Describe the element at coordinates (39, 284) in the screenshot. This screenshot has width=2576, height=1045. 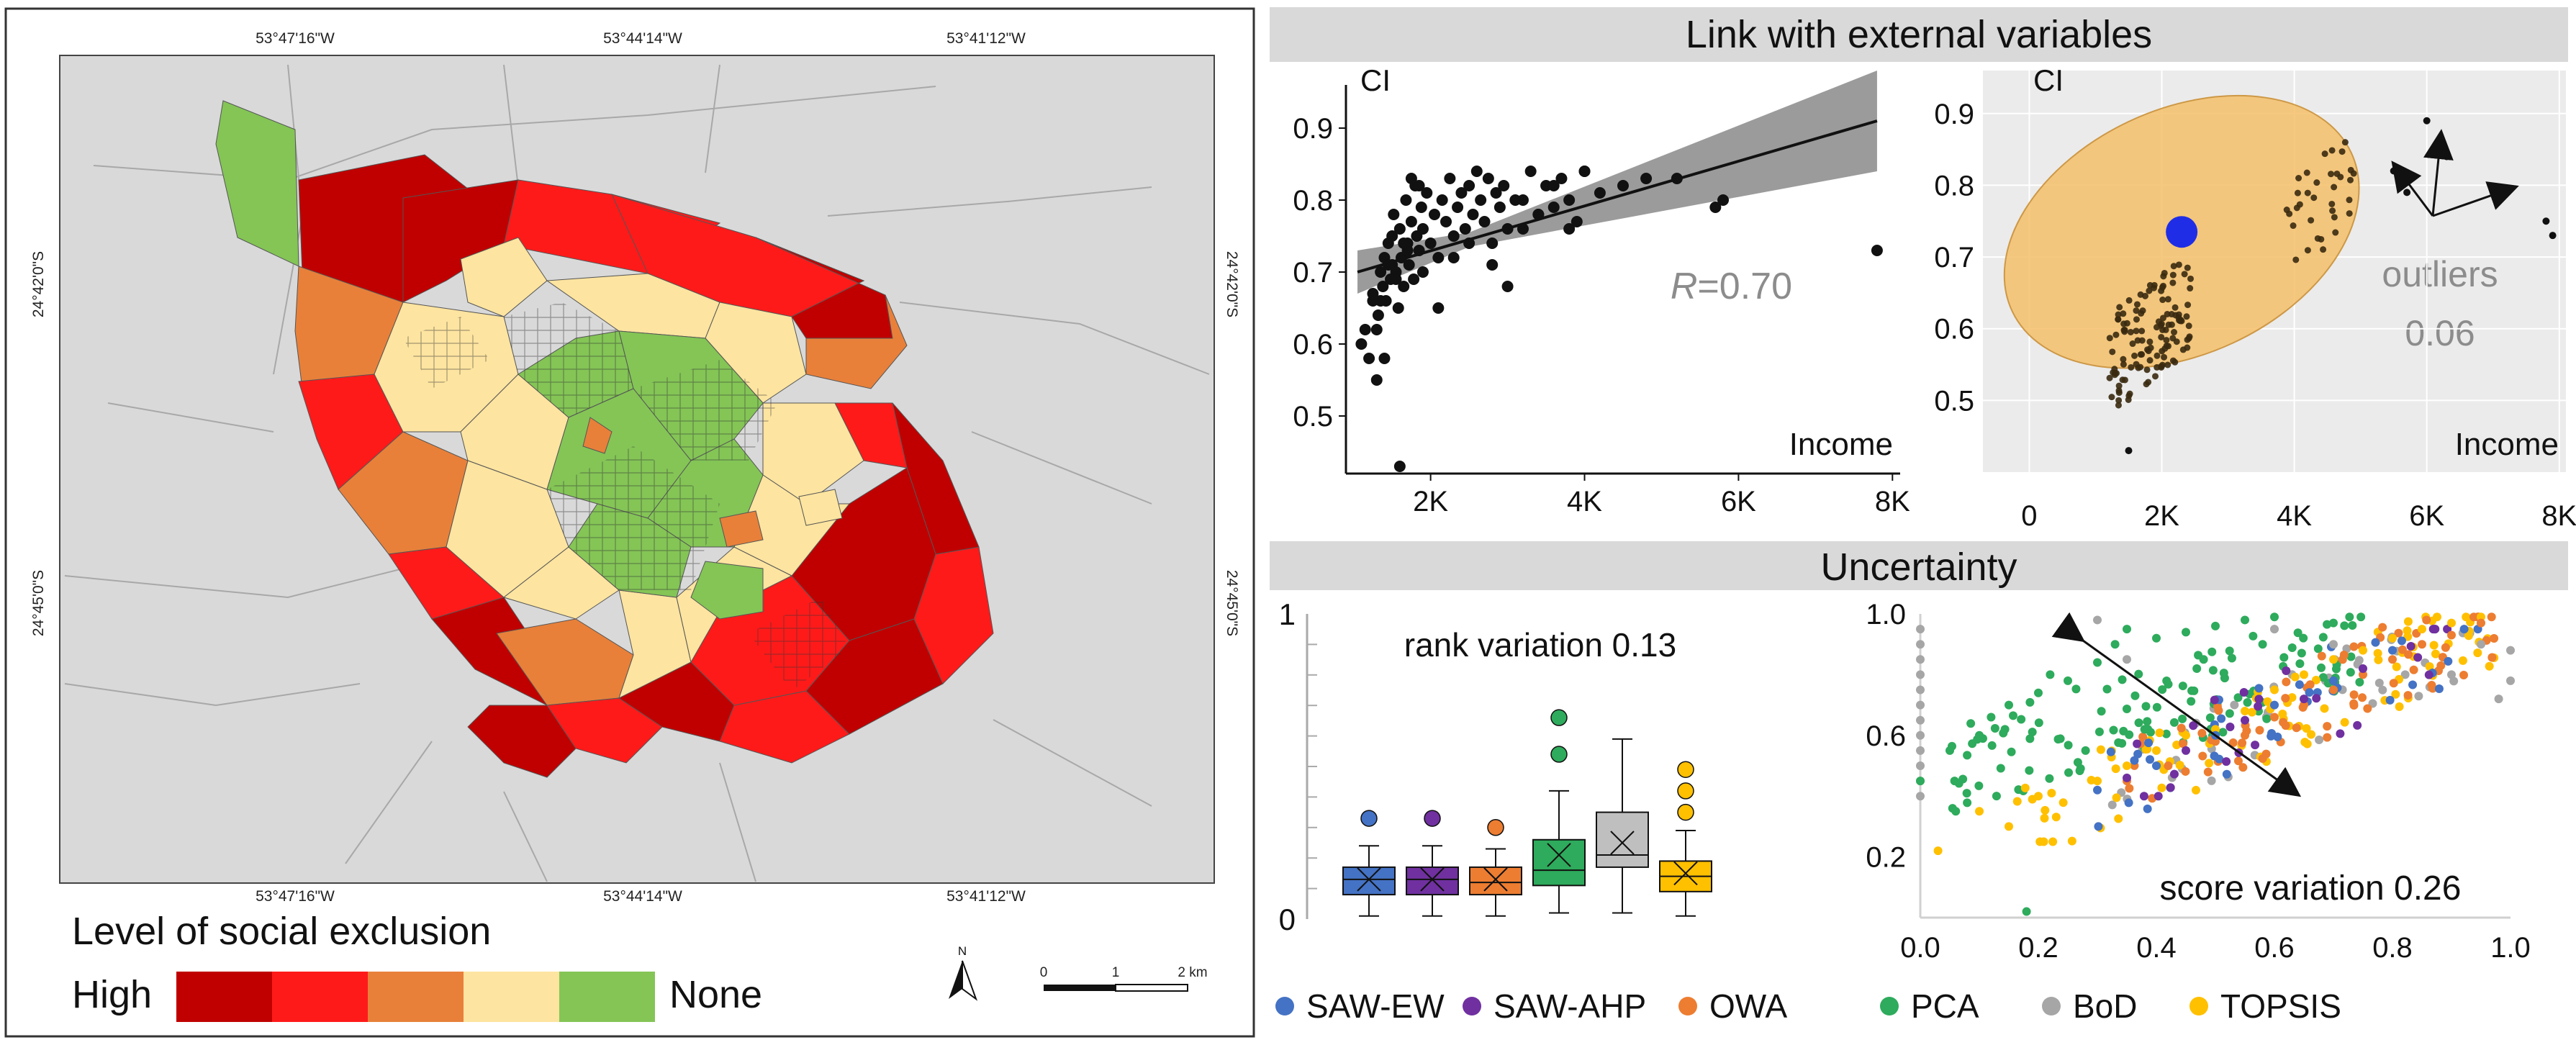
I see `coord-left-1: 24°42'0"S` at that location.